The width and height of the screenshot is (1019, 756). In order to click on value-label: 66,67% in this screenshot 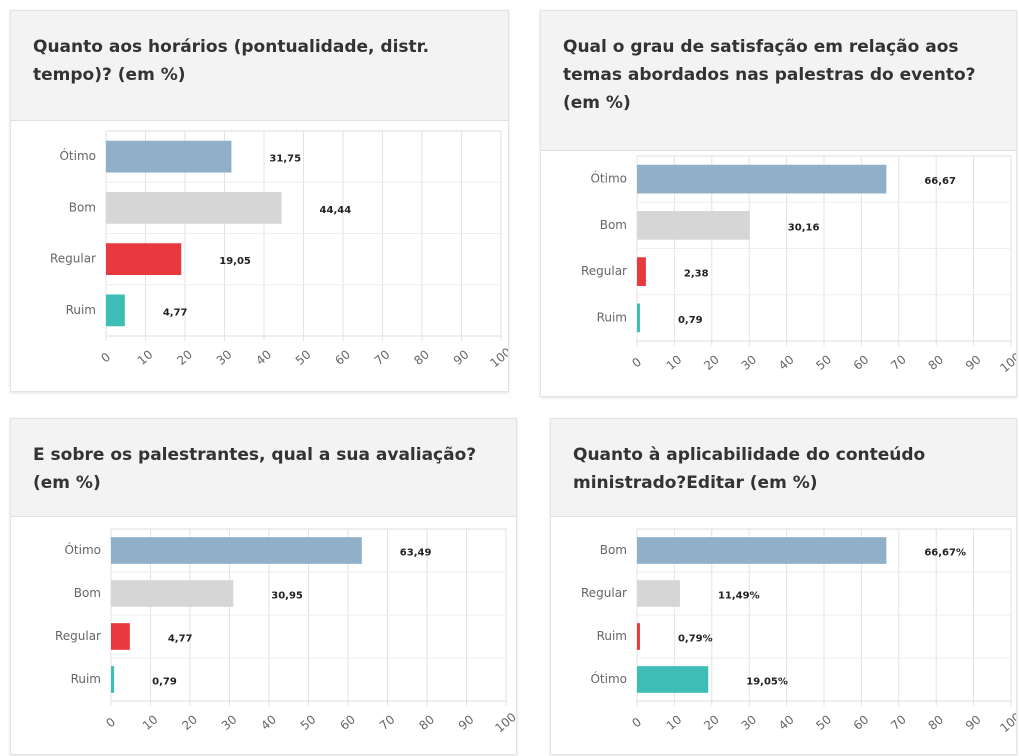, I will do `click(945, 553)`.